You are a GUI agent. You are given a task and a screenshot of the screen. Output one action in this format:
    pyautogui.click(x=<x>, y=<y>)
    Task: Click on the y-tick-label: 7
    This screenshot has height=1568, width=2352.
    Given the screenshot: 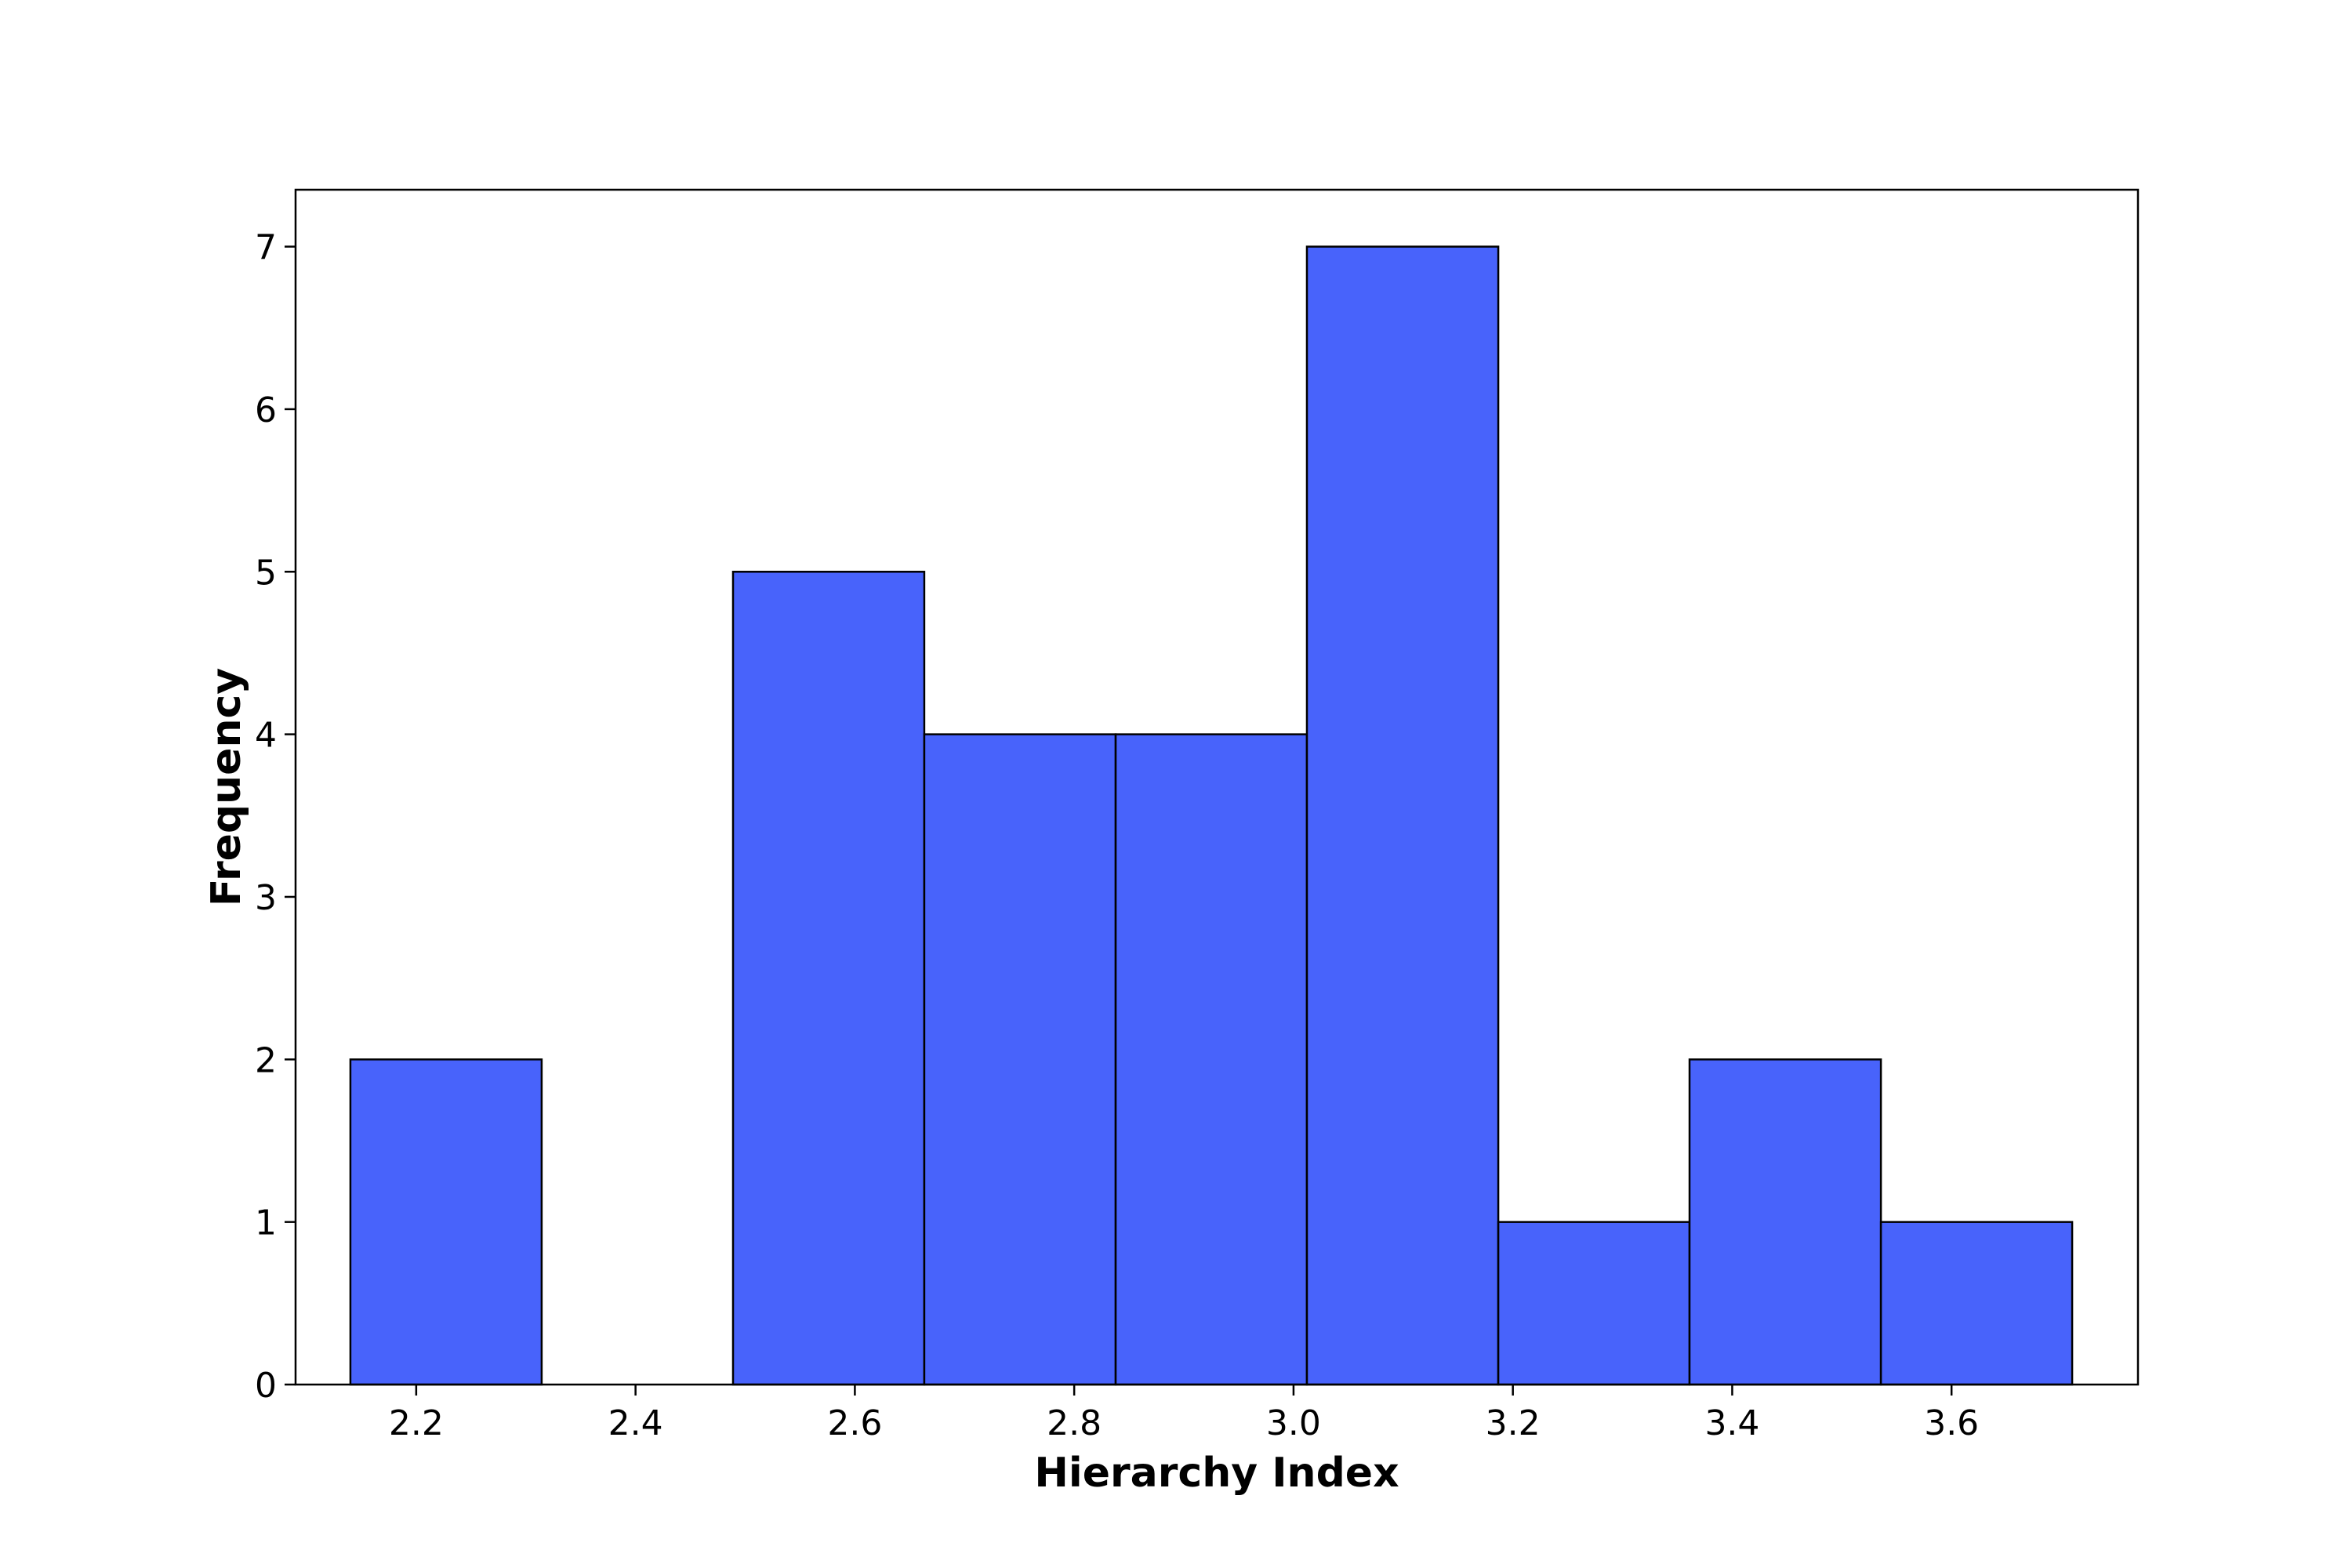 What is the action you would take?
    pyautogui.click(x=266, y=248)
    